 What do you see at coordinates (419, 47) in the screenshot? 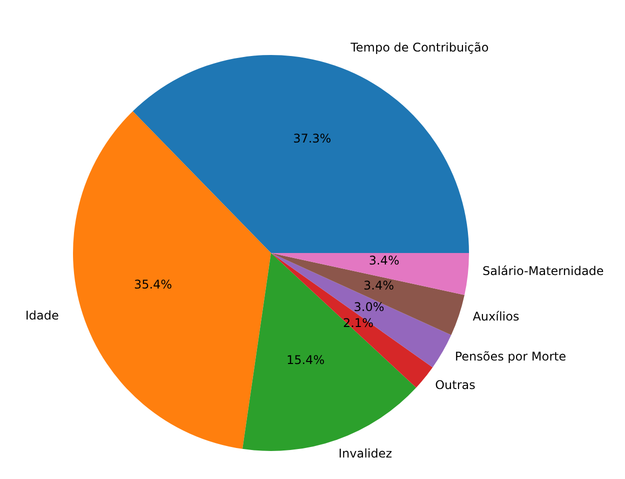
I see `slice-label: Tempo de Contribuição` at bounding box center [419, 47].